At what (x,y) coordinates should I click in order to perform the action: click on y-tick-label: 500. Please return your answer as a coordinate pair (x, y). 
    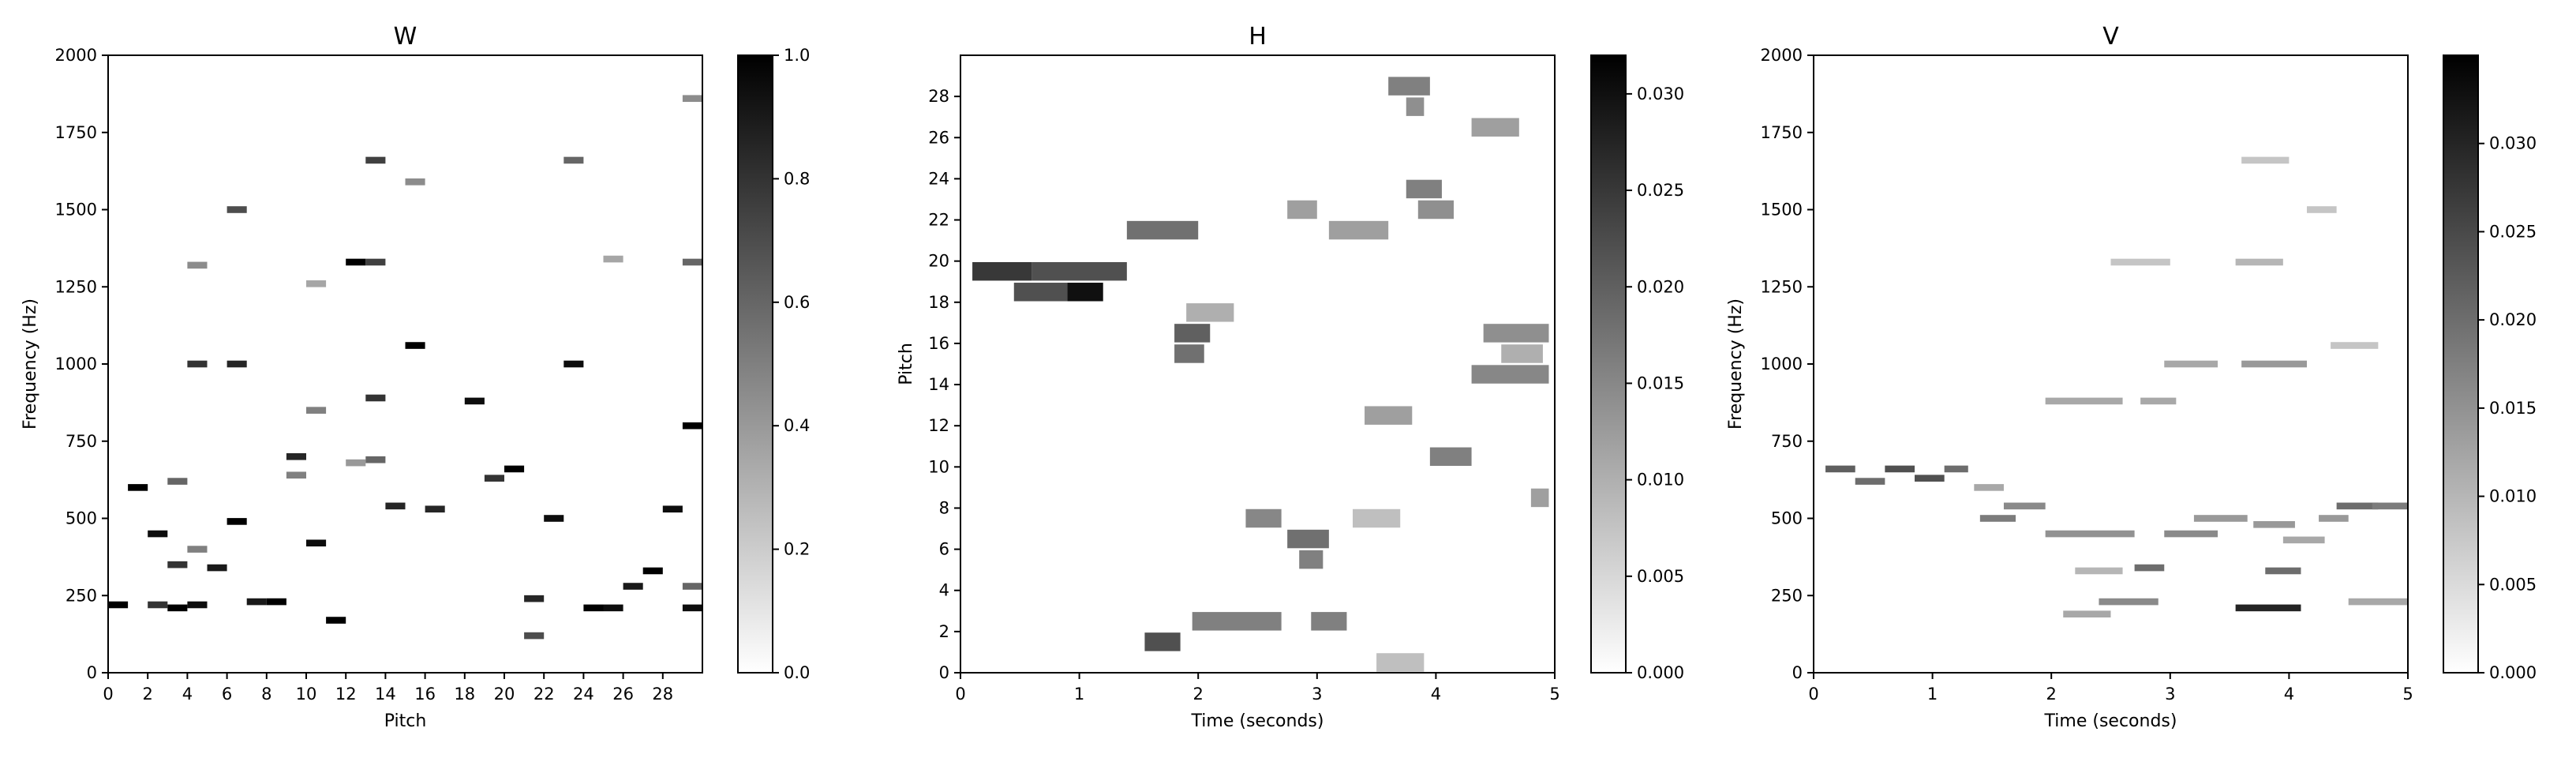
    Looking at the image, I should click on (81, 518).